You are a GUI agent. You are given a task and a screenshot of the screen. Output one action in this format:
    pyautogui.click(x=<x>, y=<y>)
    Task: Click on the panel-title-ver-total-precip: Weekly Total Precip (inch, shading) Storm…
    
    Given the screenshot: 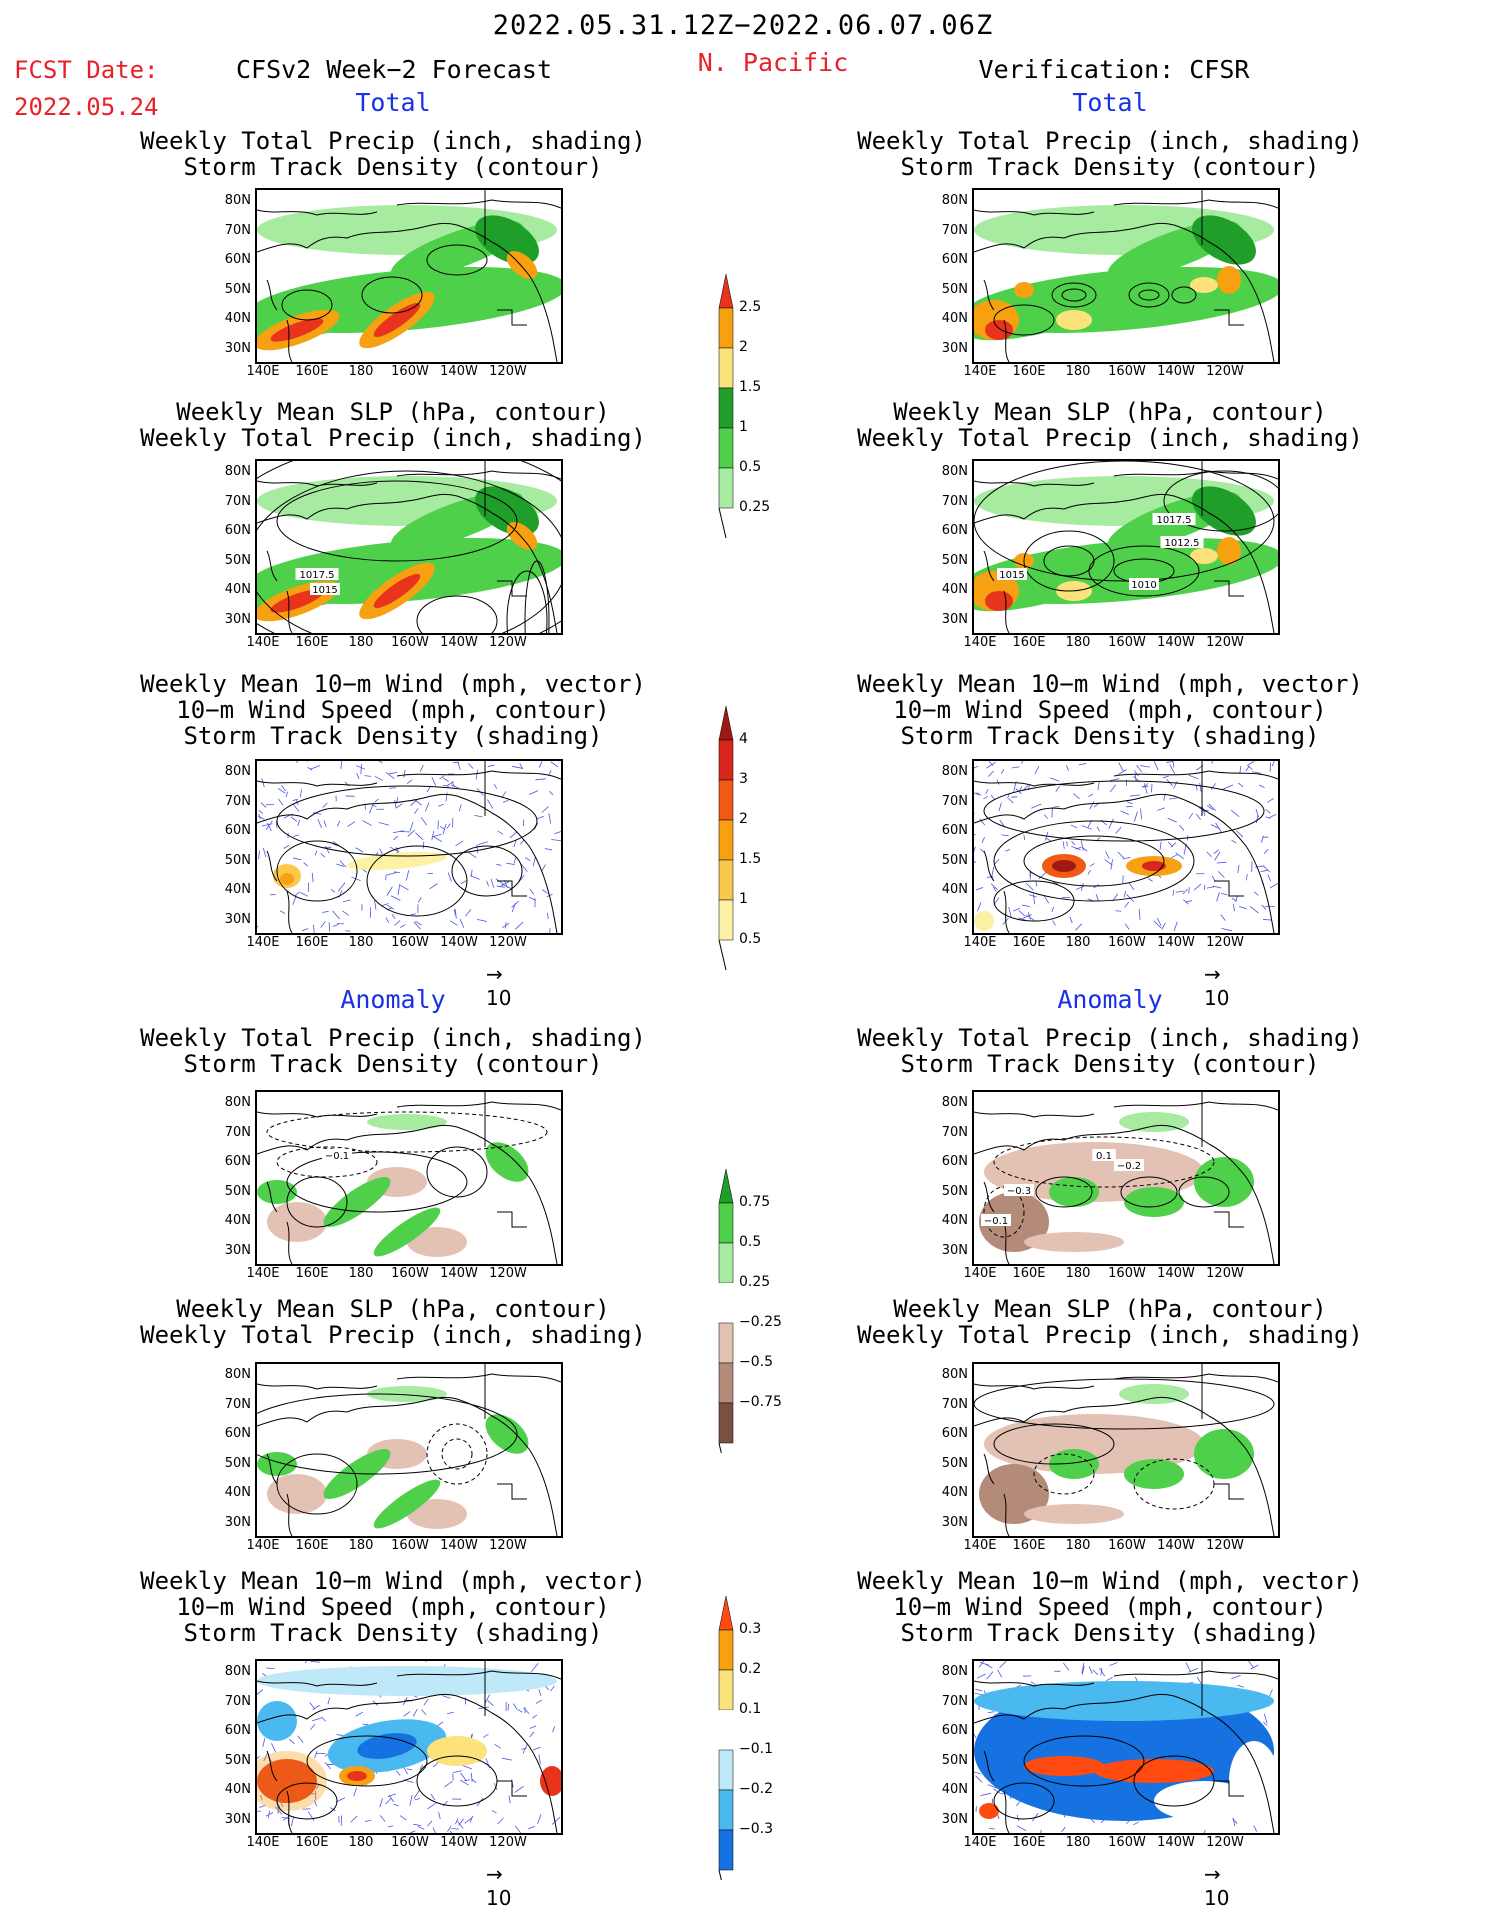 What is the action you would take?
    pyautogui.click(x=1110, y=154)
    